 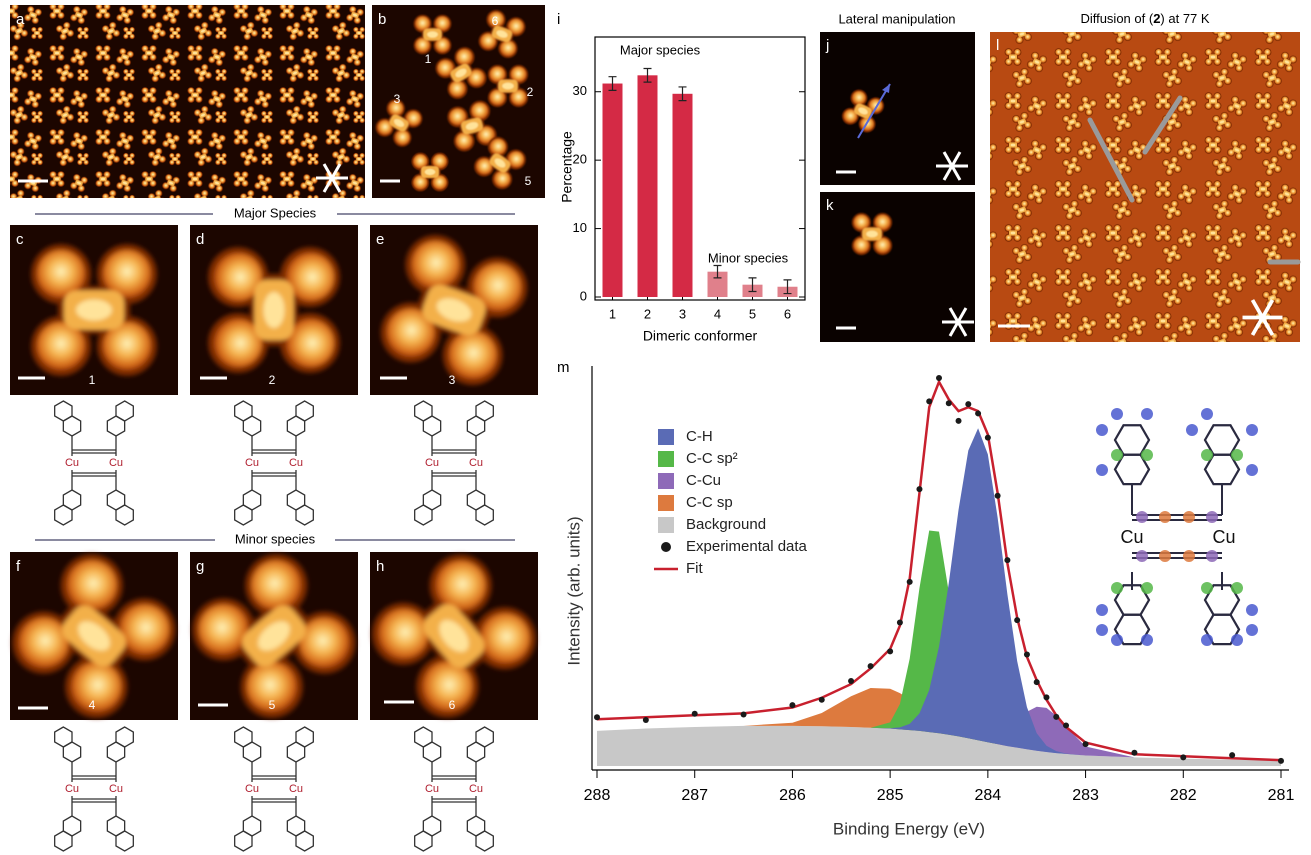 What do you see at coordinates (580, 227) in the screenshot?
I see `y-tick-label: 10` at bounding box center [580, 227].